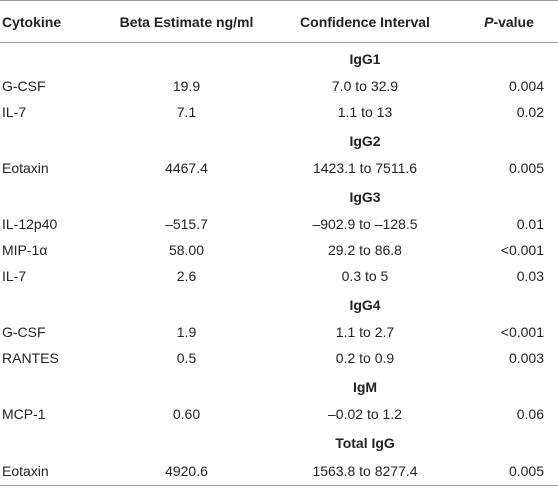  What do you see at coordinates (279, 112) in the screenshot?
I see `table-row: IL-7 7.1 1.1 to 13 0.02` at bounding box center [279, 112].